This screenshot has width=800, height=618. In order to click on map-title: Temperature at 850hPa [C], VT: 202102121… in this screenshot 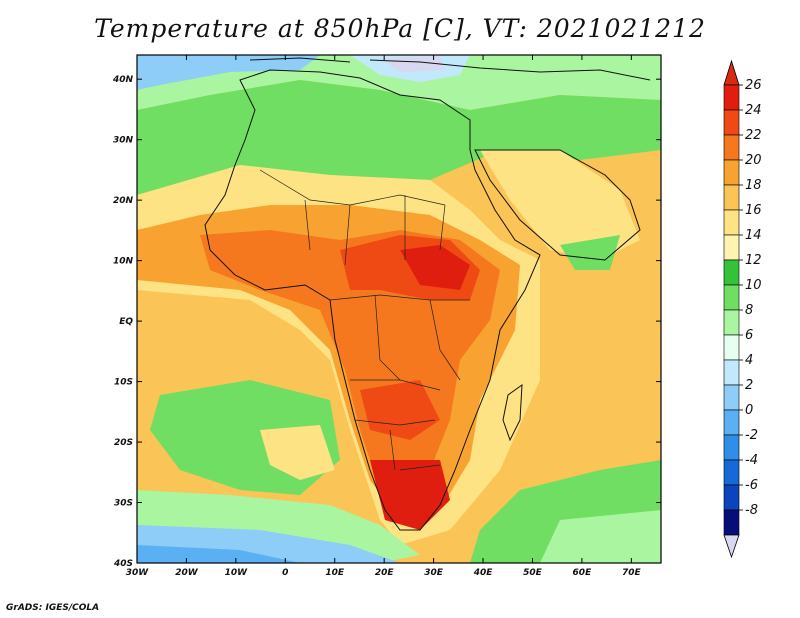, I will do `click(400, 28)`.